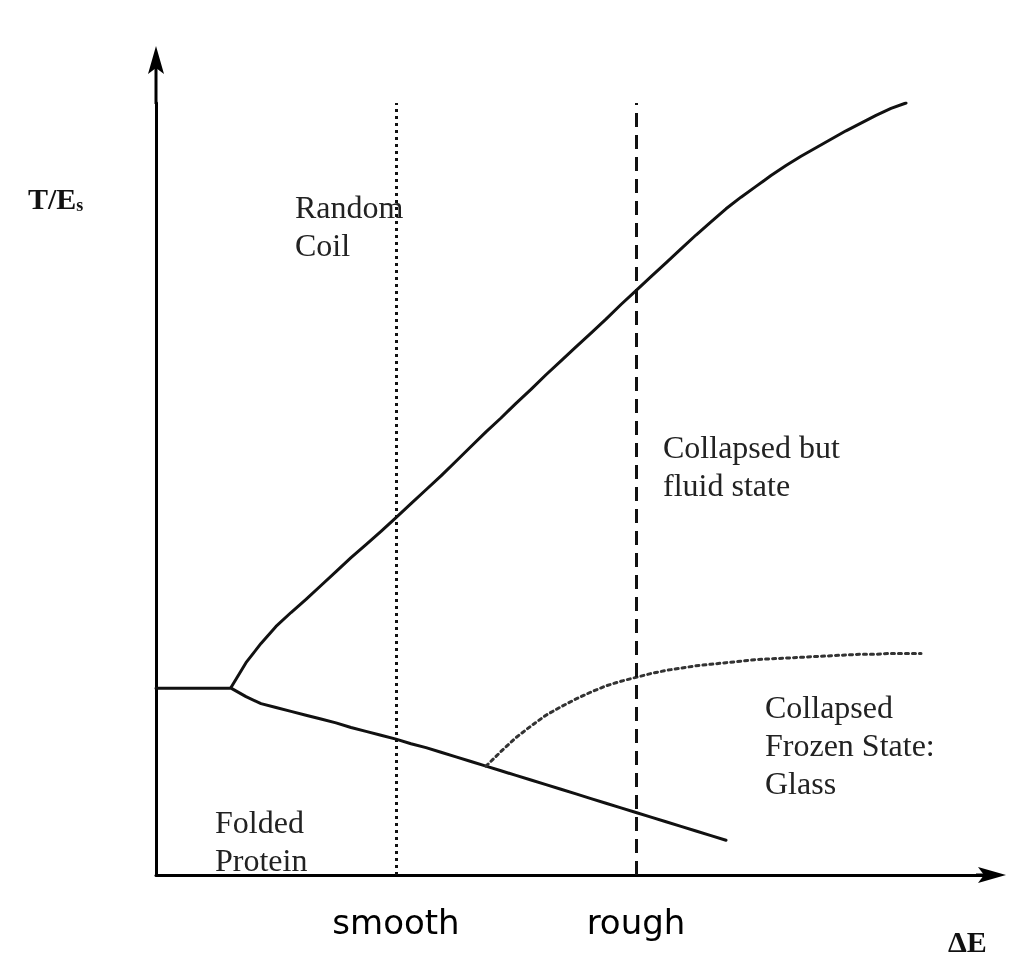 The image size is (1012, 963). I want to click on x-tick-label: smooth, so click(396, 922).